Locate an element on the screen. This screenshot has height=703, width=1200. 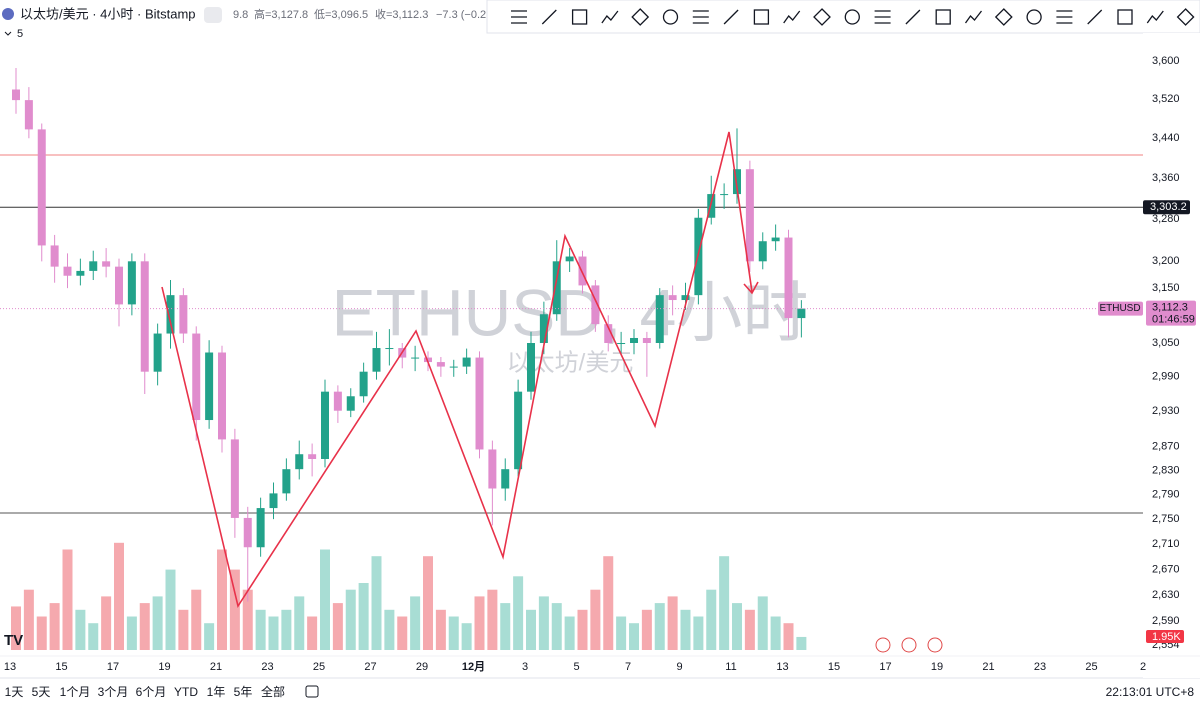
price-label: 3,112.3 is located at coordinates (1170, 308).